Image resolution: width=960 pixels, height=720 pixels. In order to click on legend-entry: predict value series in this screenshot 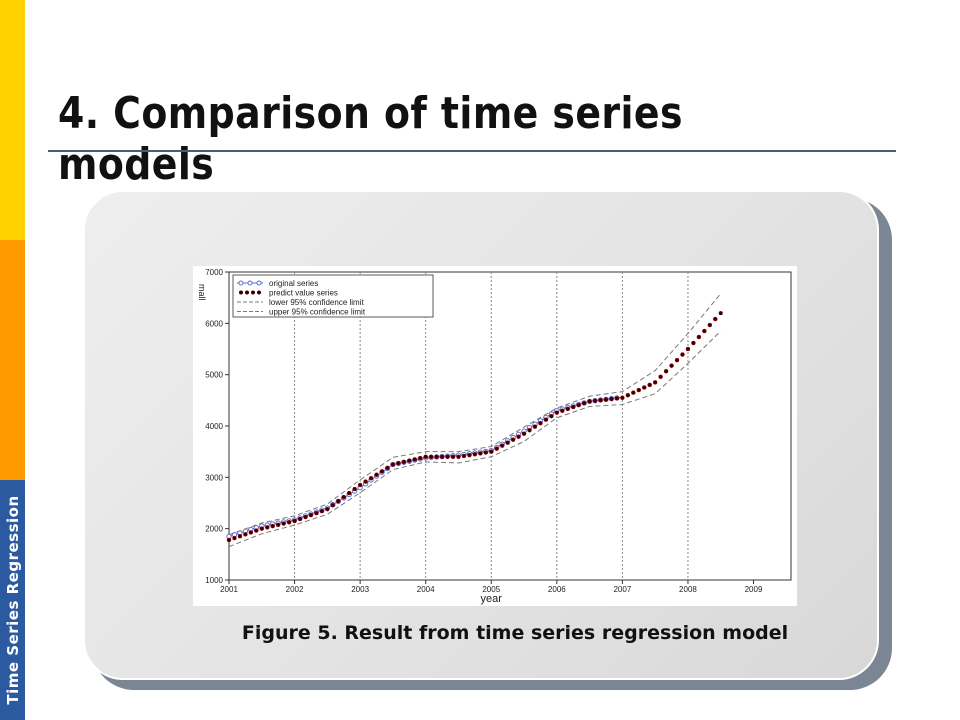, I will do `click(303, 293)`.